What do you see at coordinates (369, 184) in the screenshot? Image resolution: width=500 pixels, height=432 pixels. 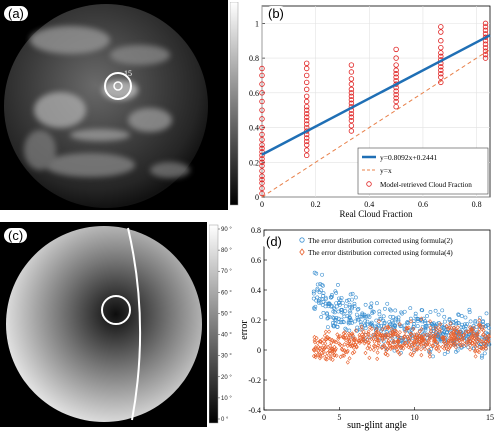 I see `legend-swatch-points` at bounding box center [369, 184].